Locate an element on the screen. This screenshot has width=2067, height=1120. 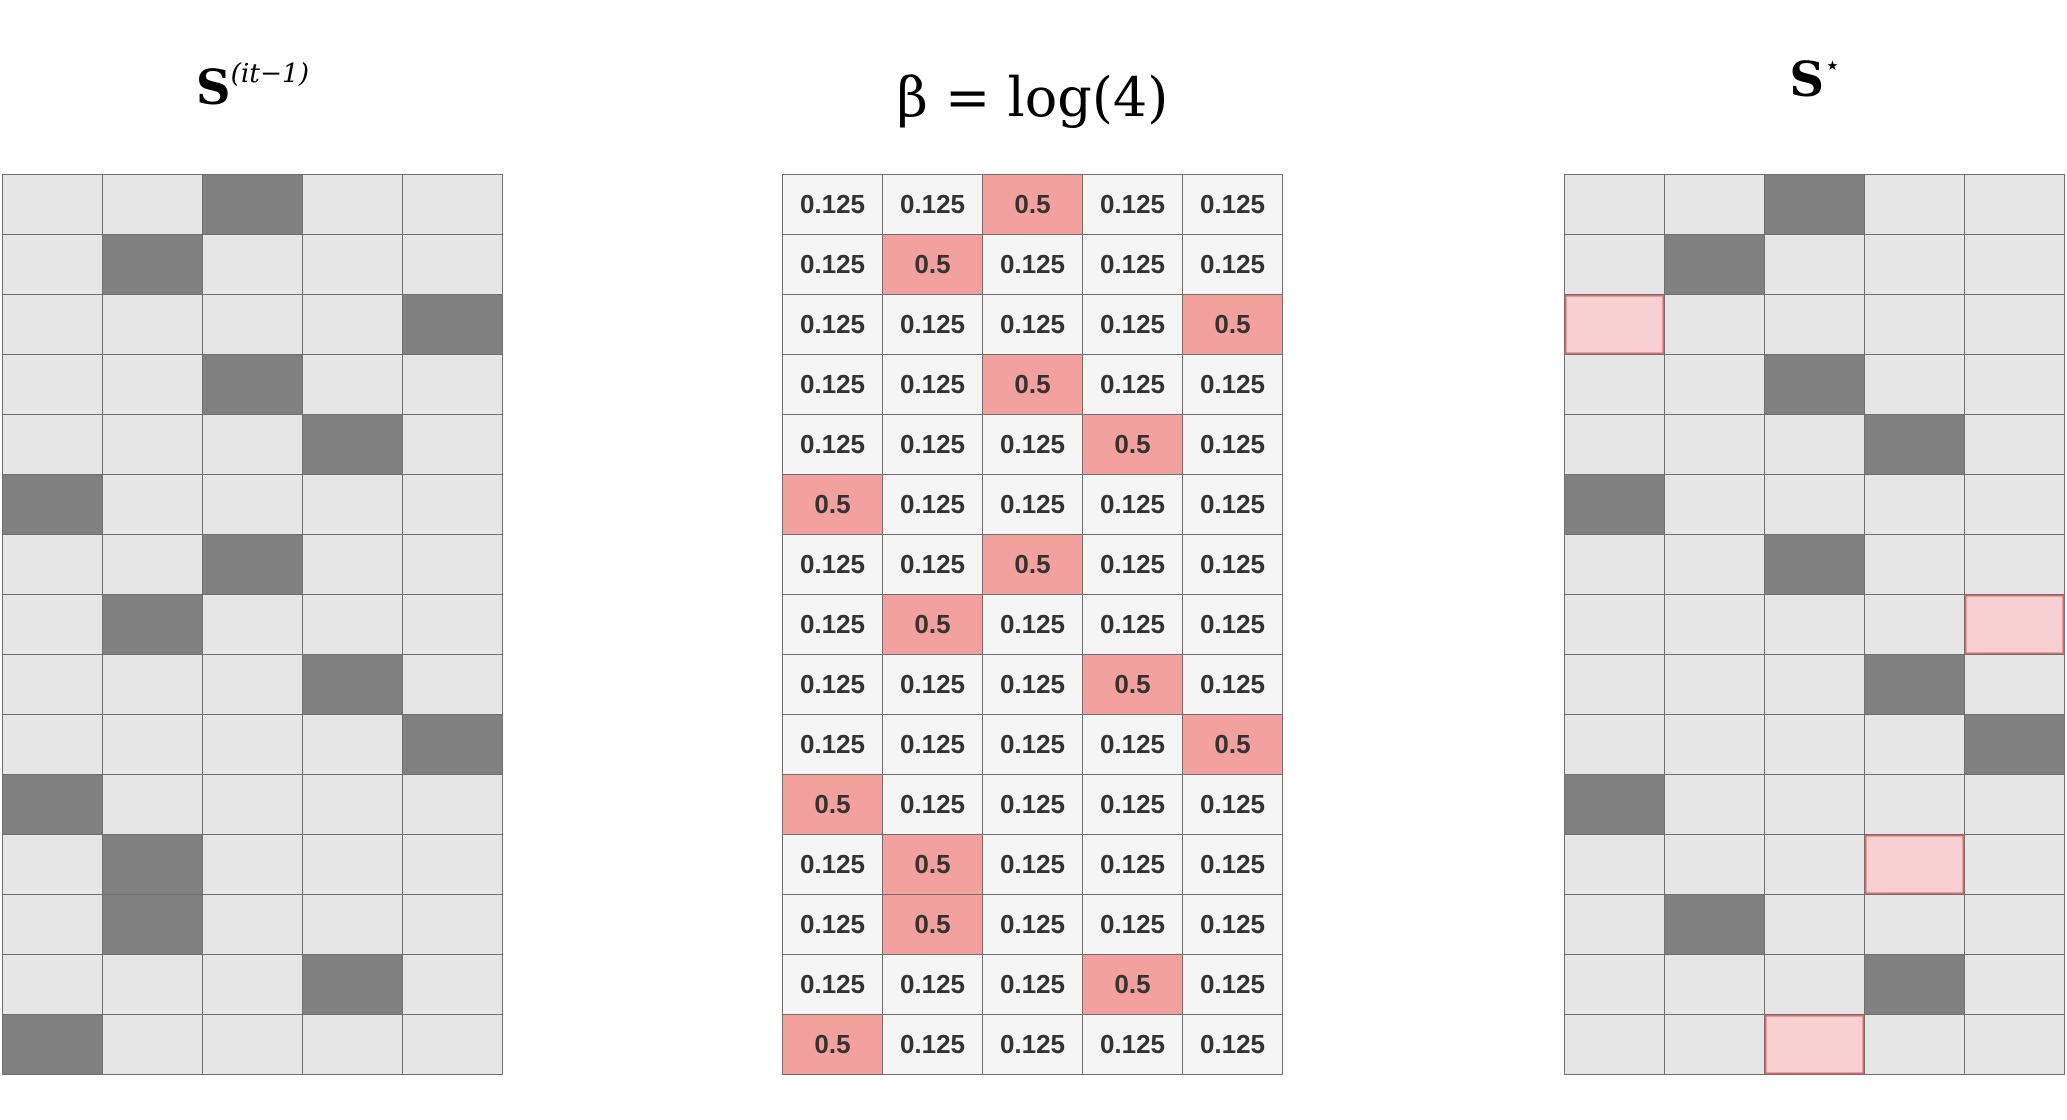
title-s-star-base: S is located at coordinates (1807, 80).